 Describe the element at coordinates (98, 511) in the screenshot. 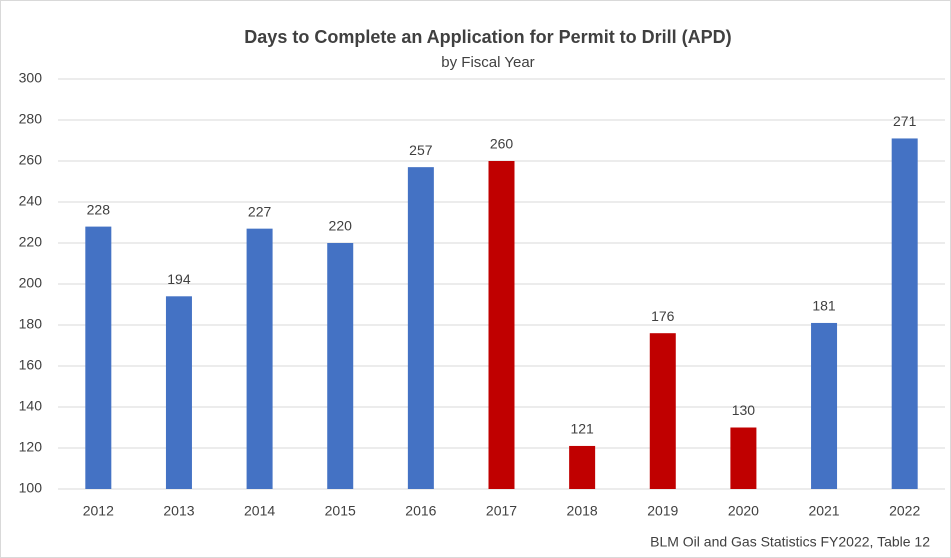

I see `x-tick-label: 2012` at that location.